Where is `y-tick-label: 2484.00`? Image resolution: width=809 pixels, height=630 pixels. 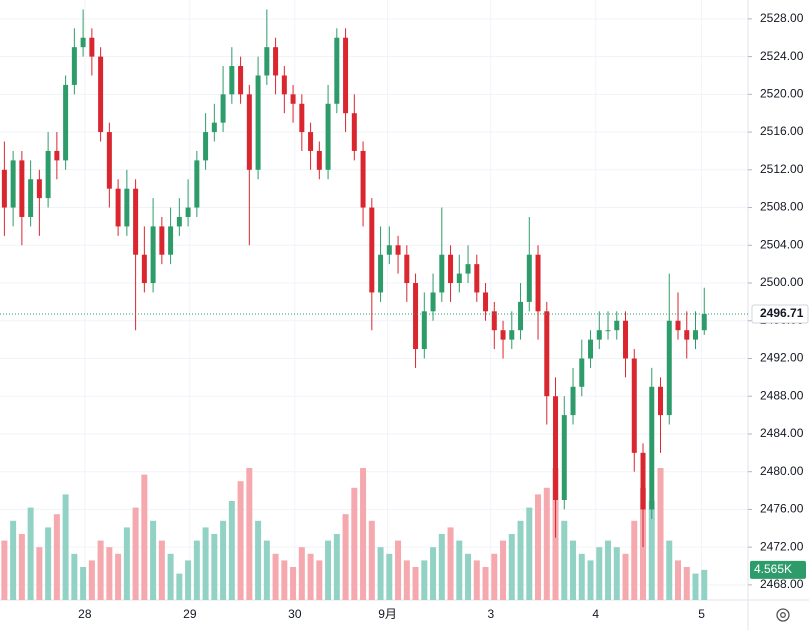 y-tick-label: 2484.00 is located at coordinates (782, 433).